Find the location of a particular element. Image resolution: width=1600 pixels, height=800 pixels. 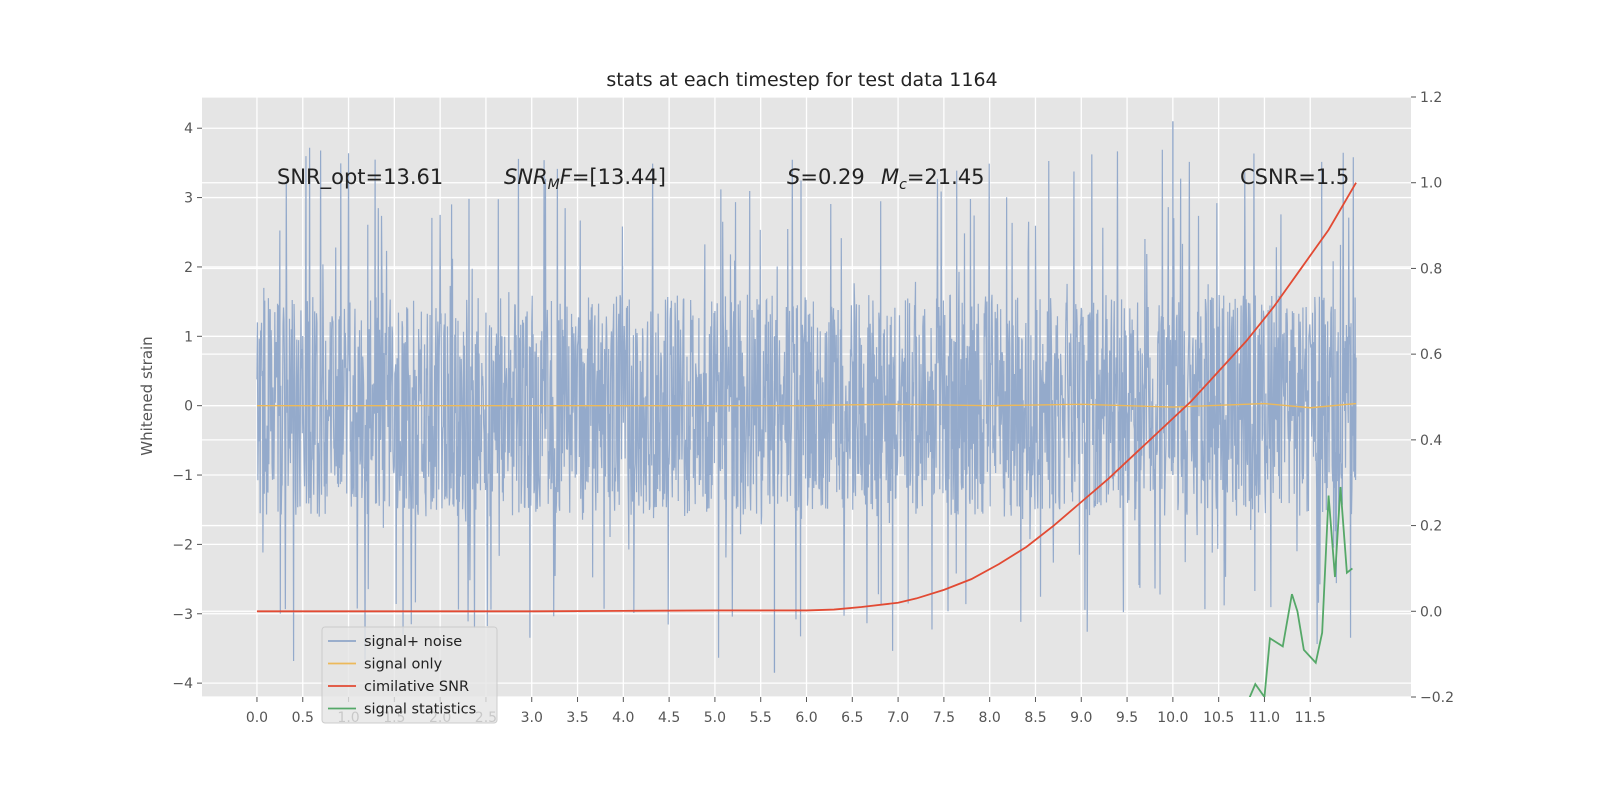

legend-label-signal-only: signal only is located at coordinates (403, 665).